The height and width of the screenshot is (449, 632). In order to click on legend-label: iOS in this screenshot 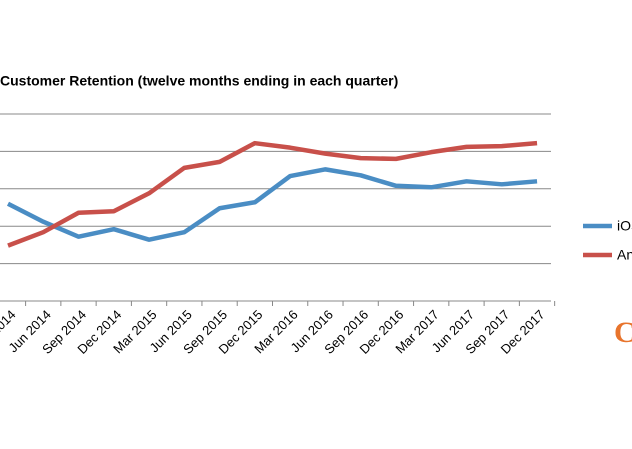, I will do `click(624, 226)`.